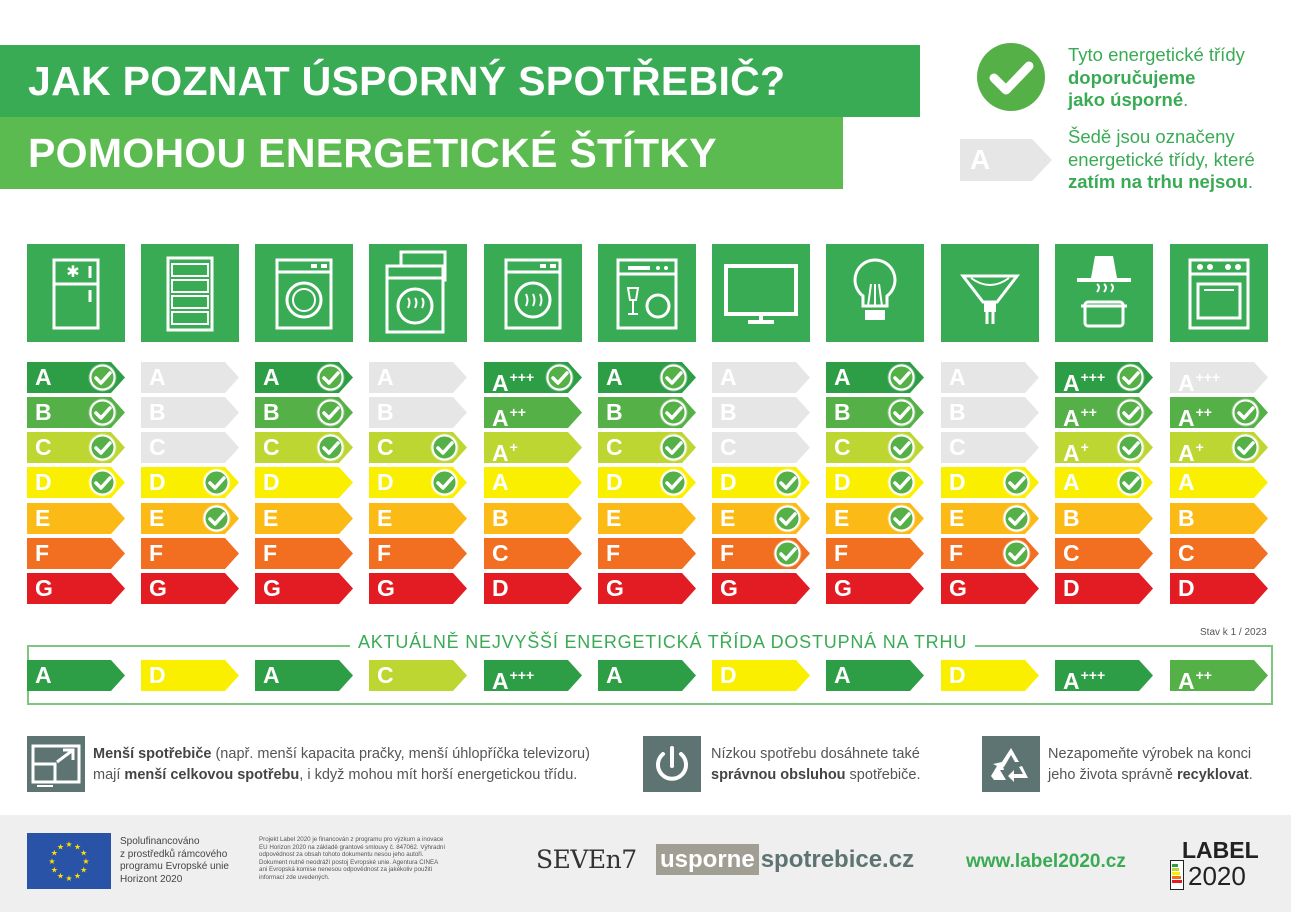  What do you see at coordinates (980, 159) in the screenshot?
I see `legend-grey-label: A` at bounding box center [980, 159].